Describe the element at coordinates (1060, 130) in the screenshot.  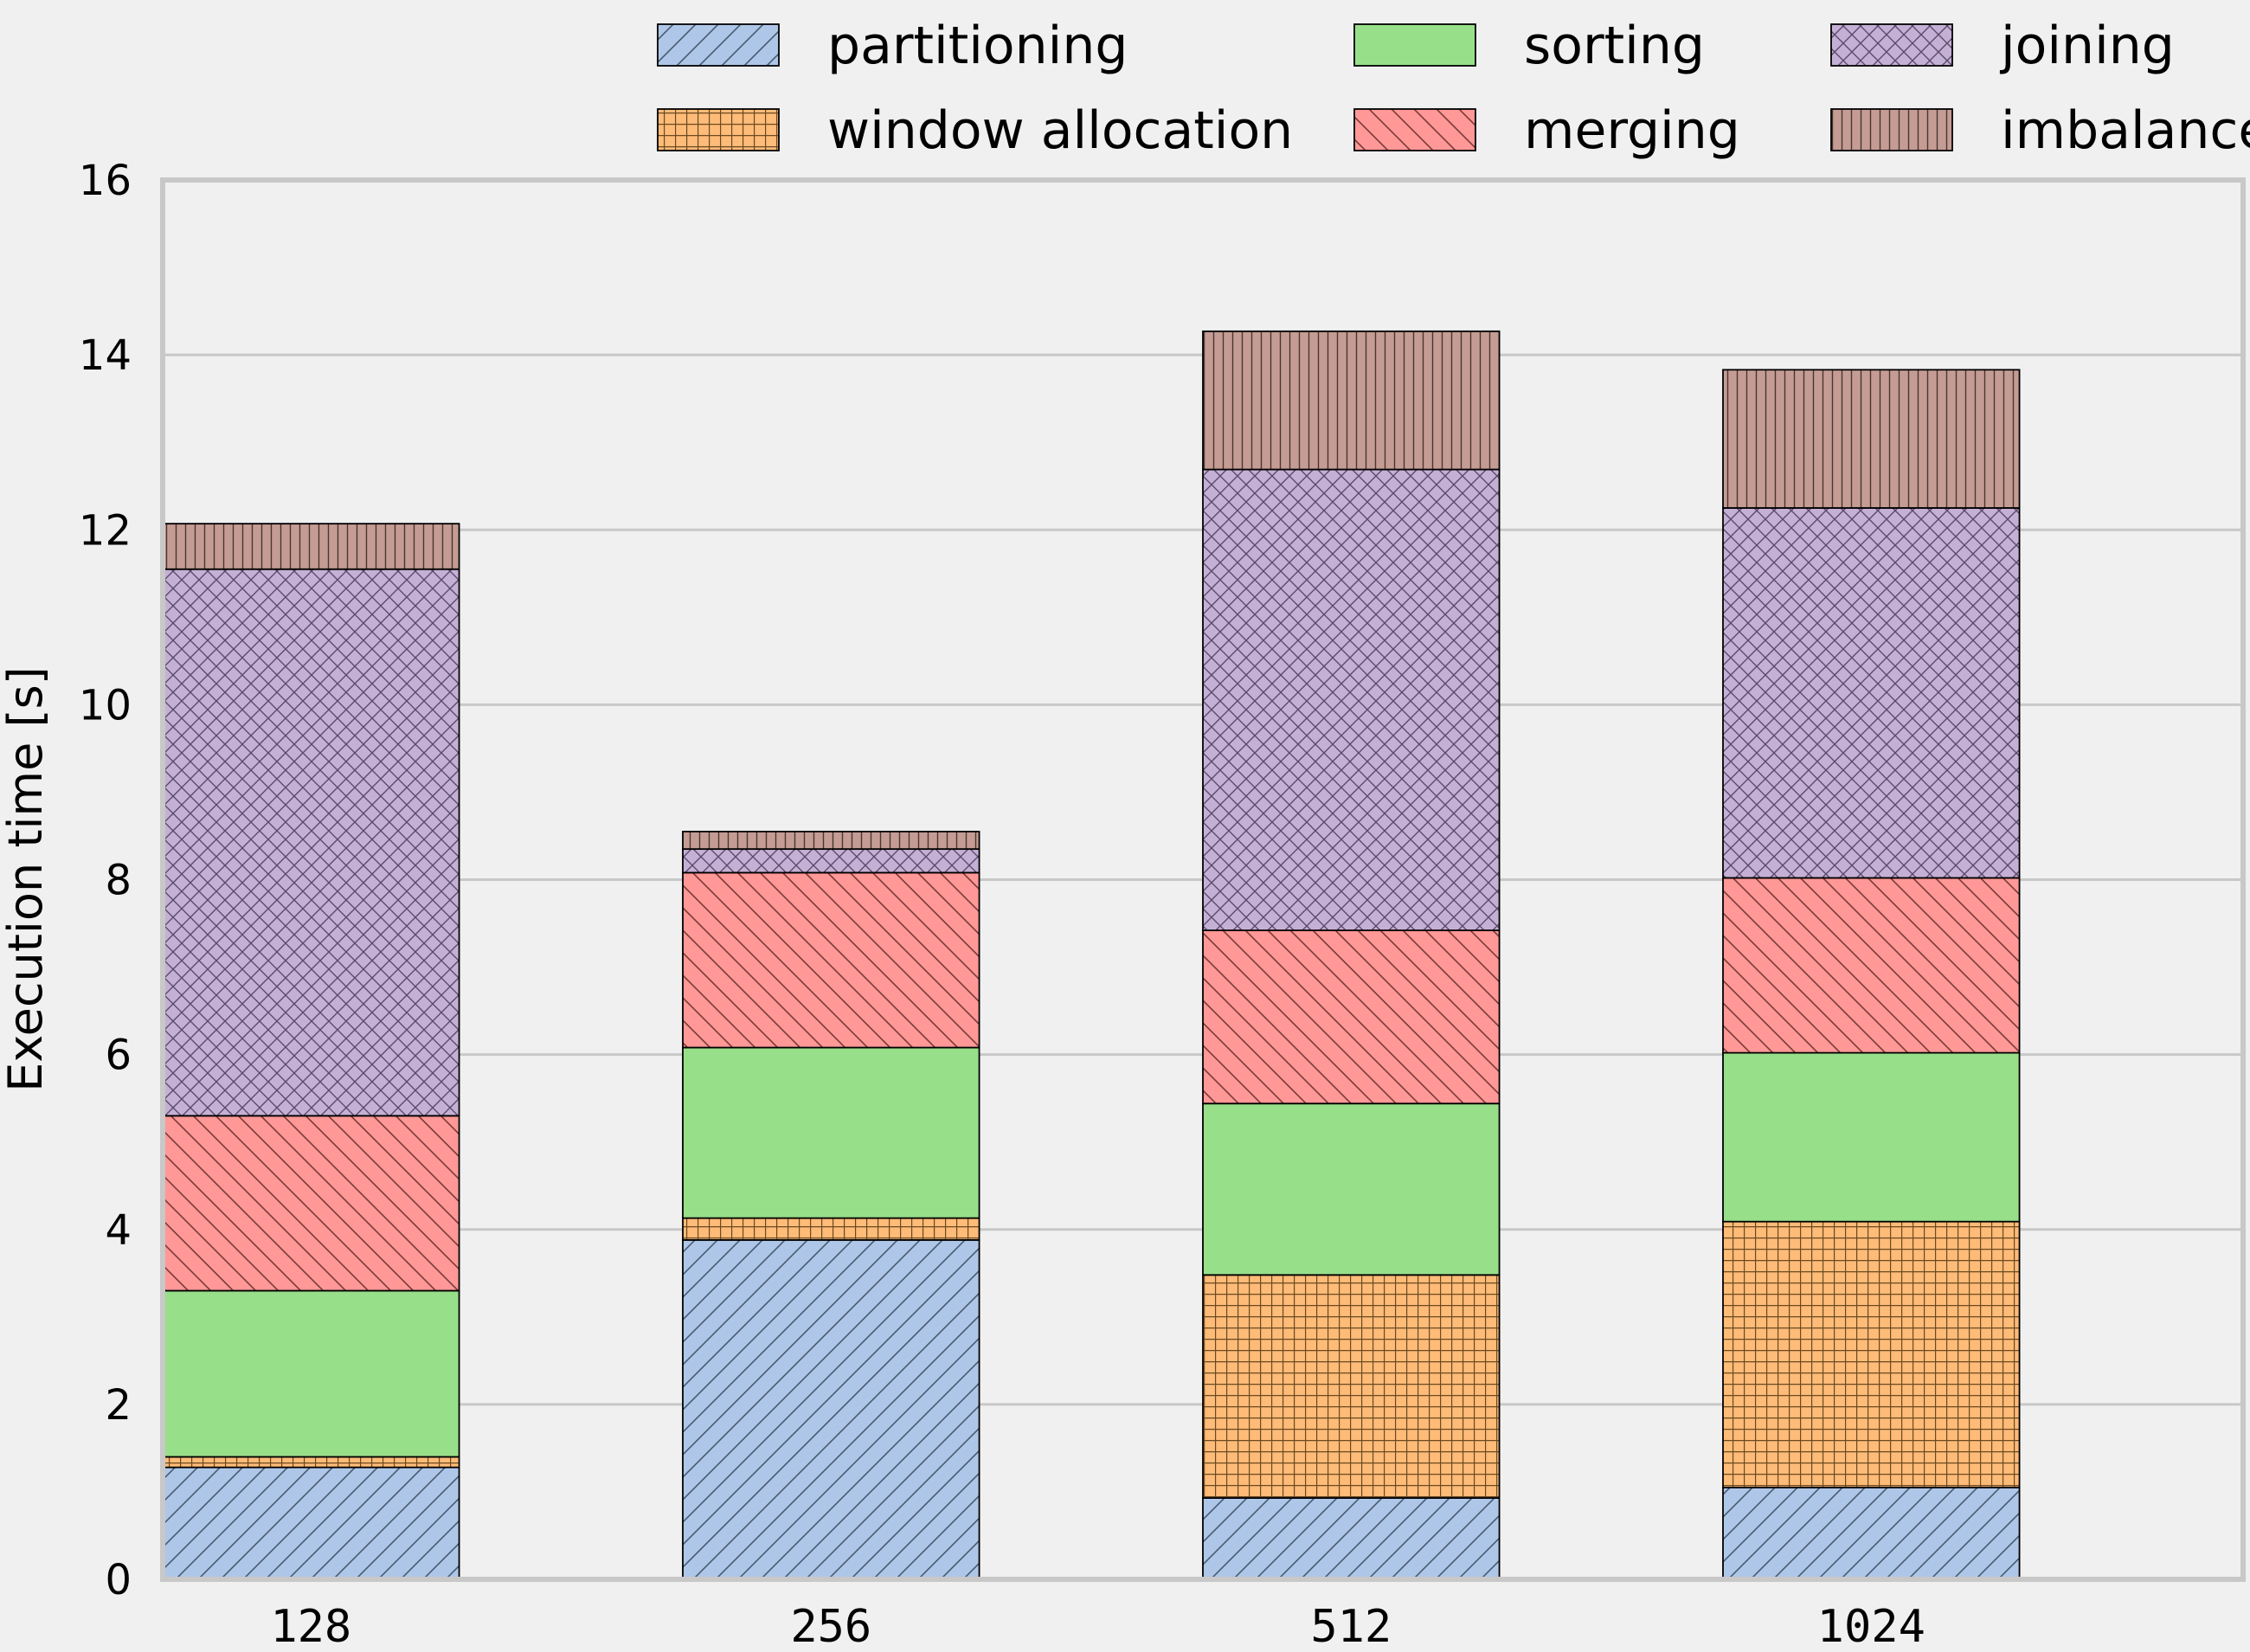
I see `legend-label-window-allocation: window allocation` at that location.